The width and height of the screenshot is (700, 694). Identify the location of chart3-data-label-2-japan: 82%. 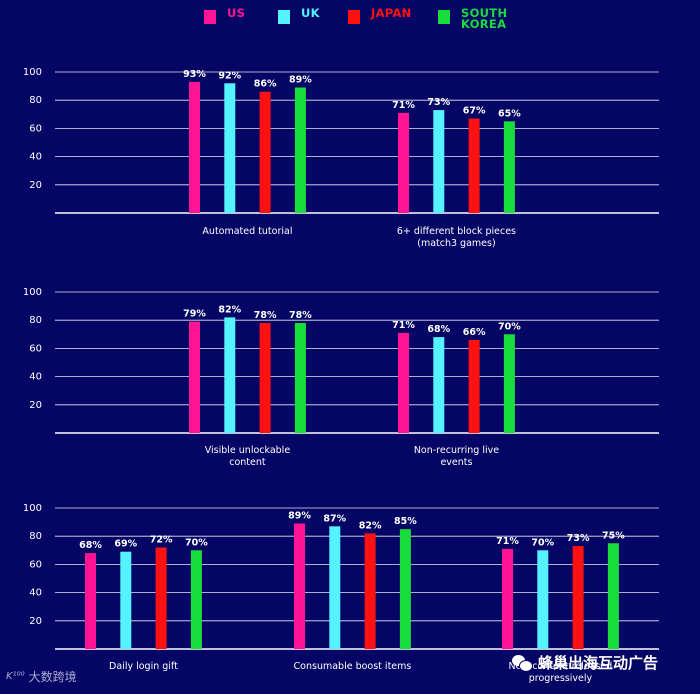
(370, 525).